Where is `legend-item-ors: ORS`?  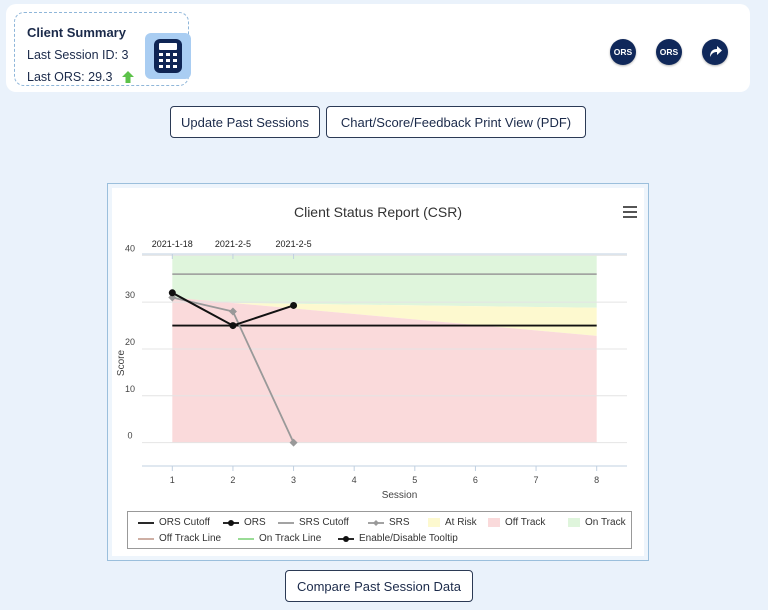
legend-item-ors: ORS is located at coordinates (244, 522).